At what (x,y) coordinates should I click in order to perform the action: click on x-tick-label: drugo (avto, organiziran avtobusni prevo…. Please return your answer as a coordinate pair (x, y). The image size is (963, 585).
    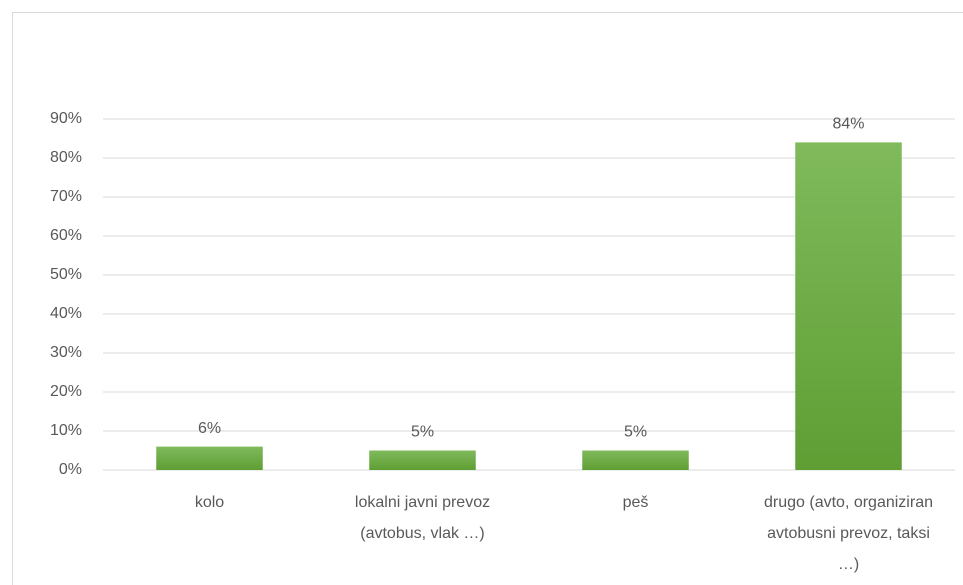
    Looking at the image, I should click on (848, 533).